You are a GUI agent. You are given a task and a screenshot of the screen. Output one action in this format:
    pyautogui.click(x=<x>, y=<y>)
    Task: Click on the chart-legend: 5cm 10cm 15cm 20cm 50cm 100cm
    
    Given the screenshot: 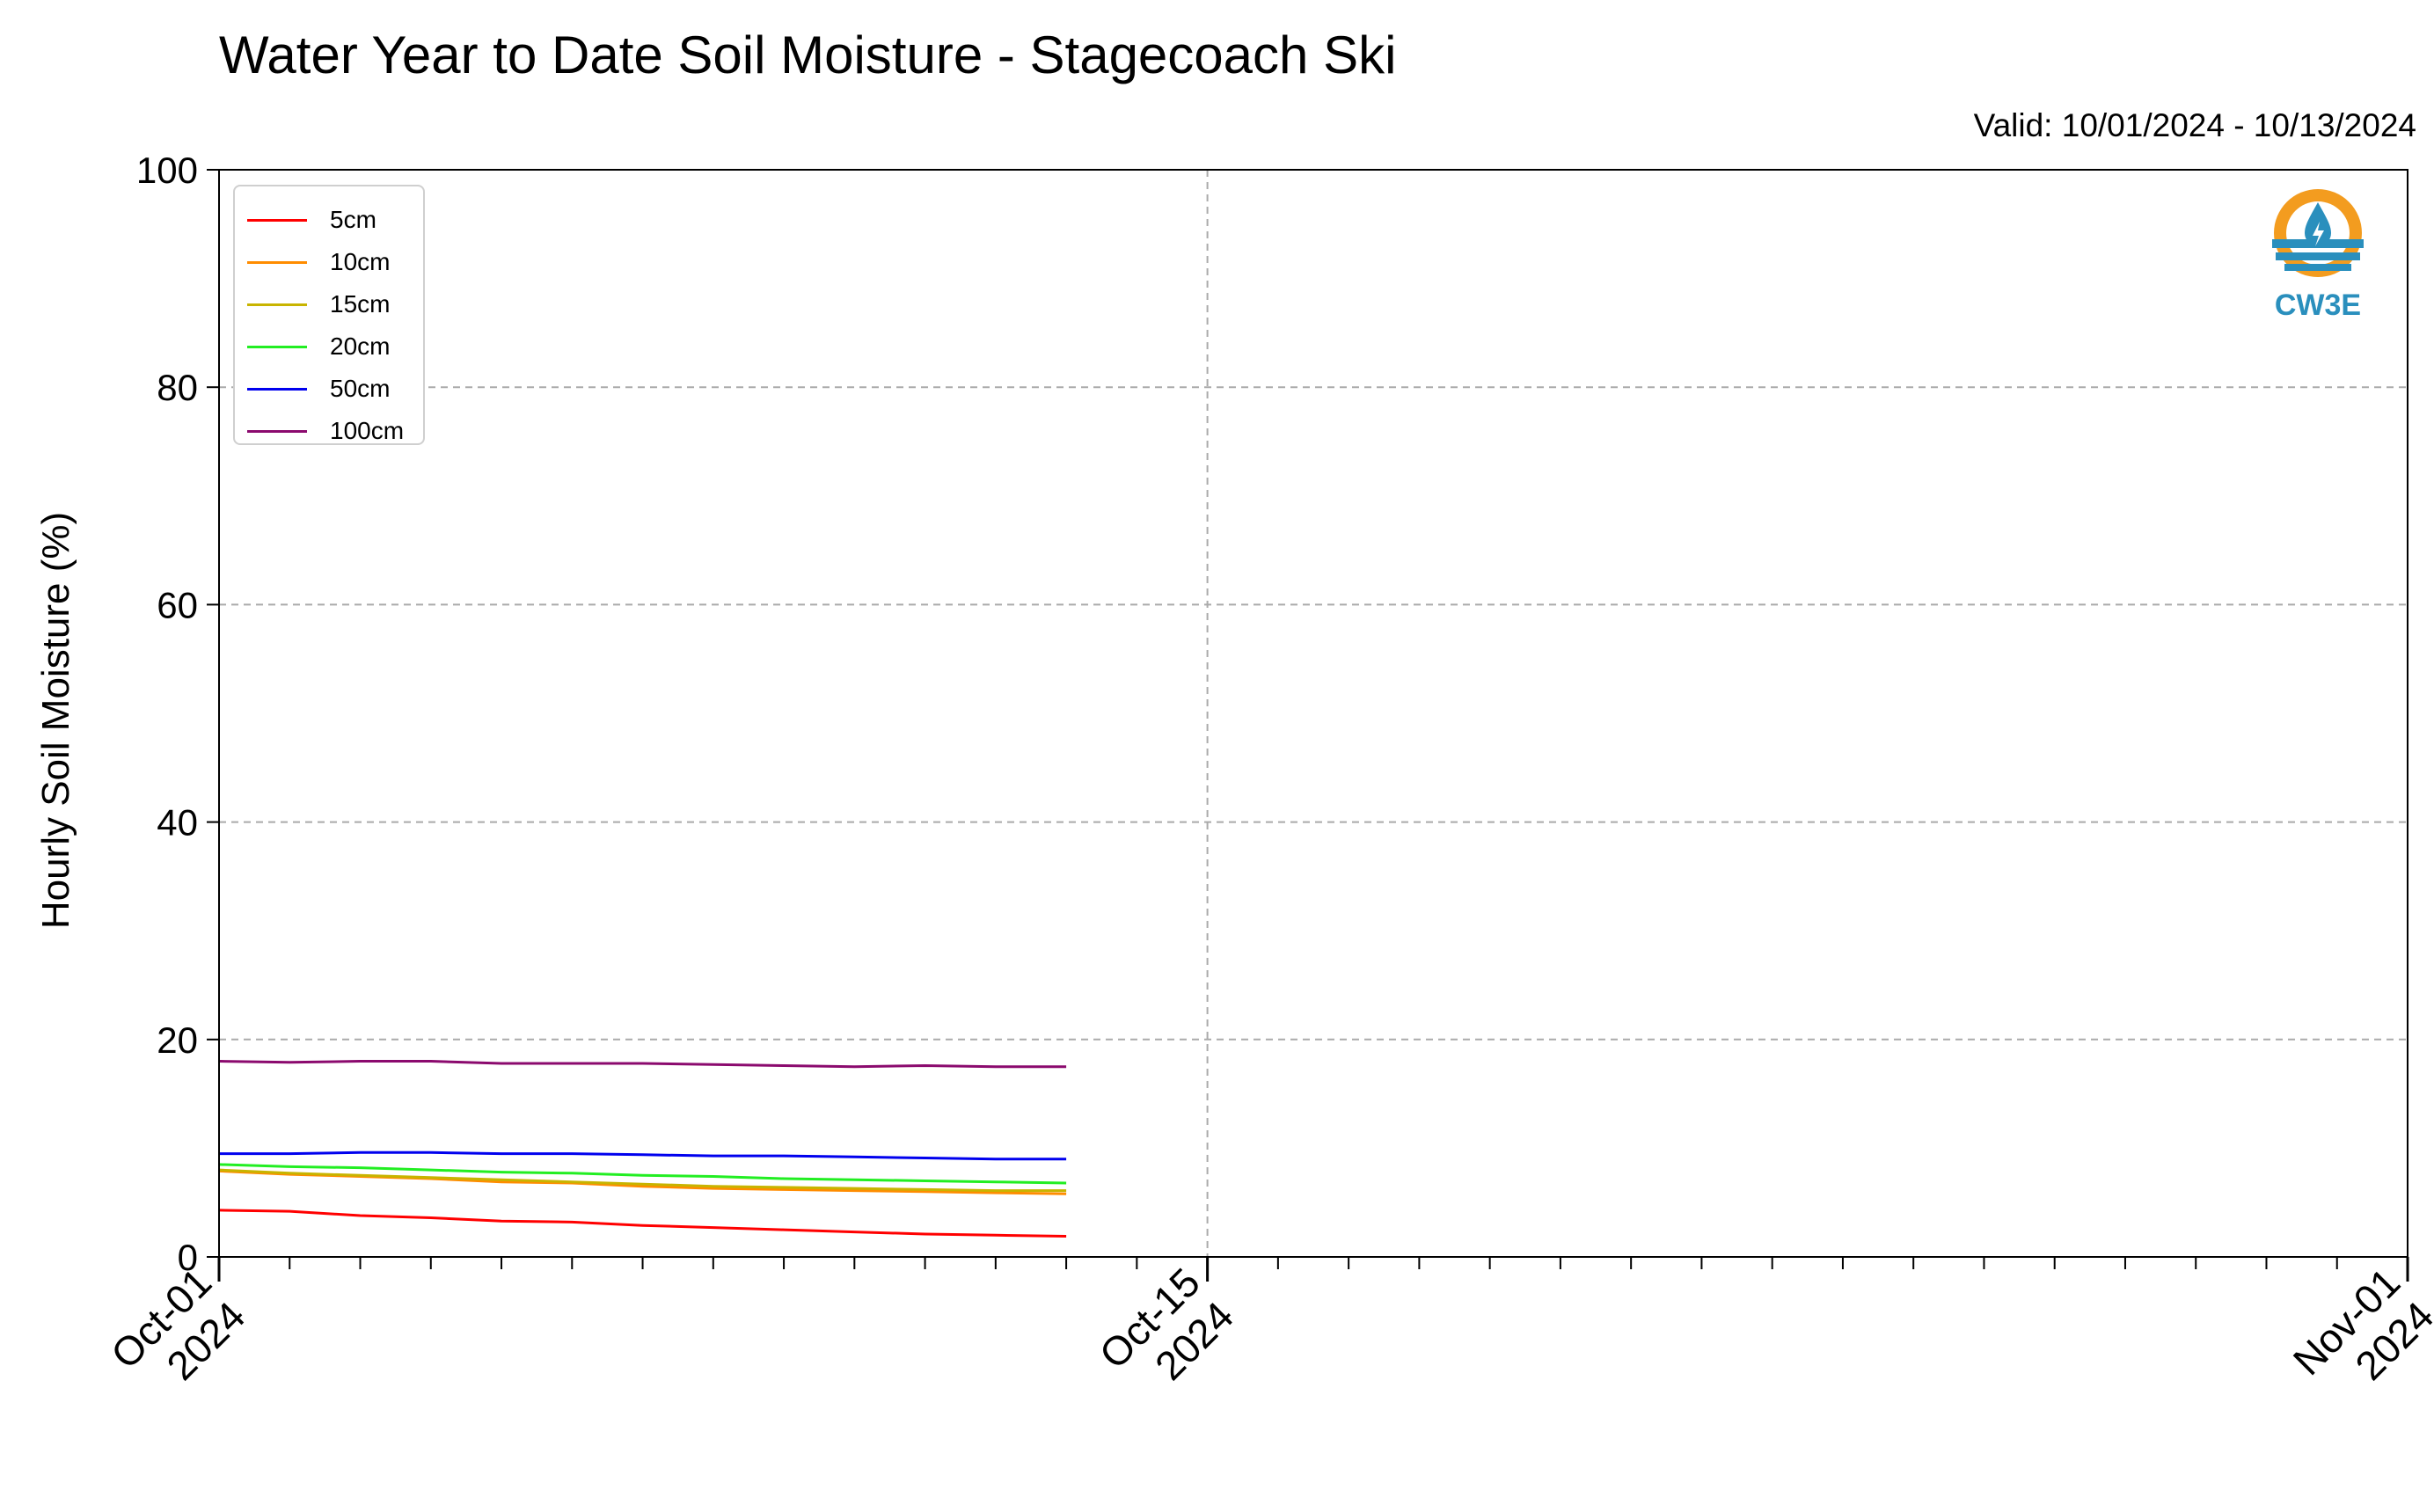 What is the action you would take?
    pyautogui.click(x=329, y=315)
    